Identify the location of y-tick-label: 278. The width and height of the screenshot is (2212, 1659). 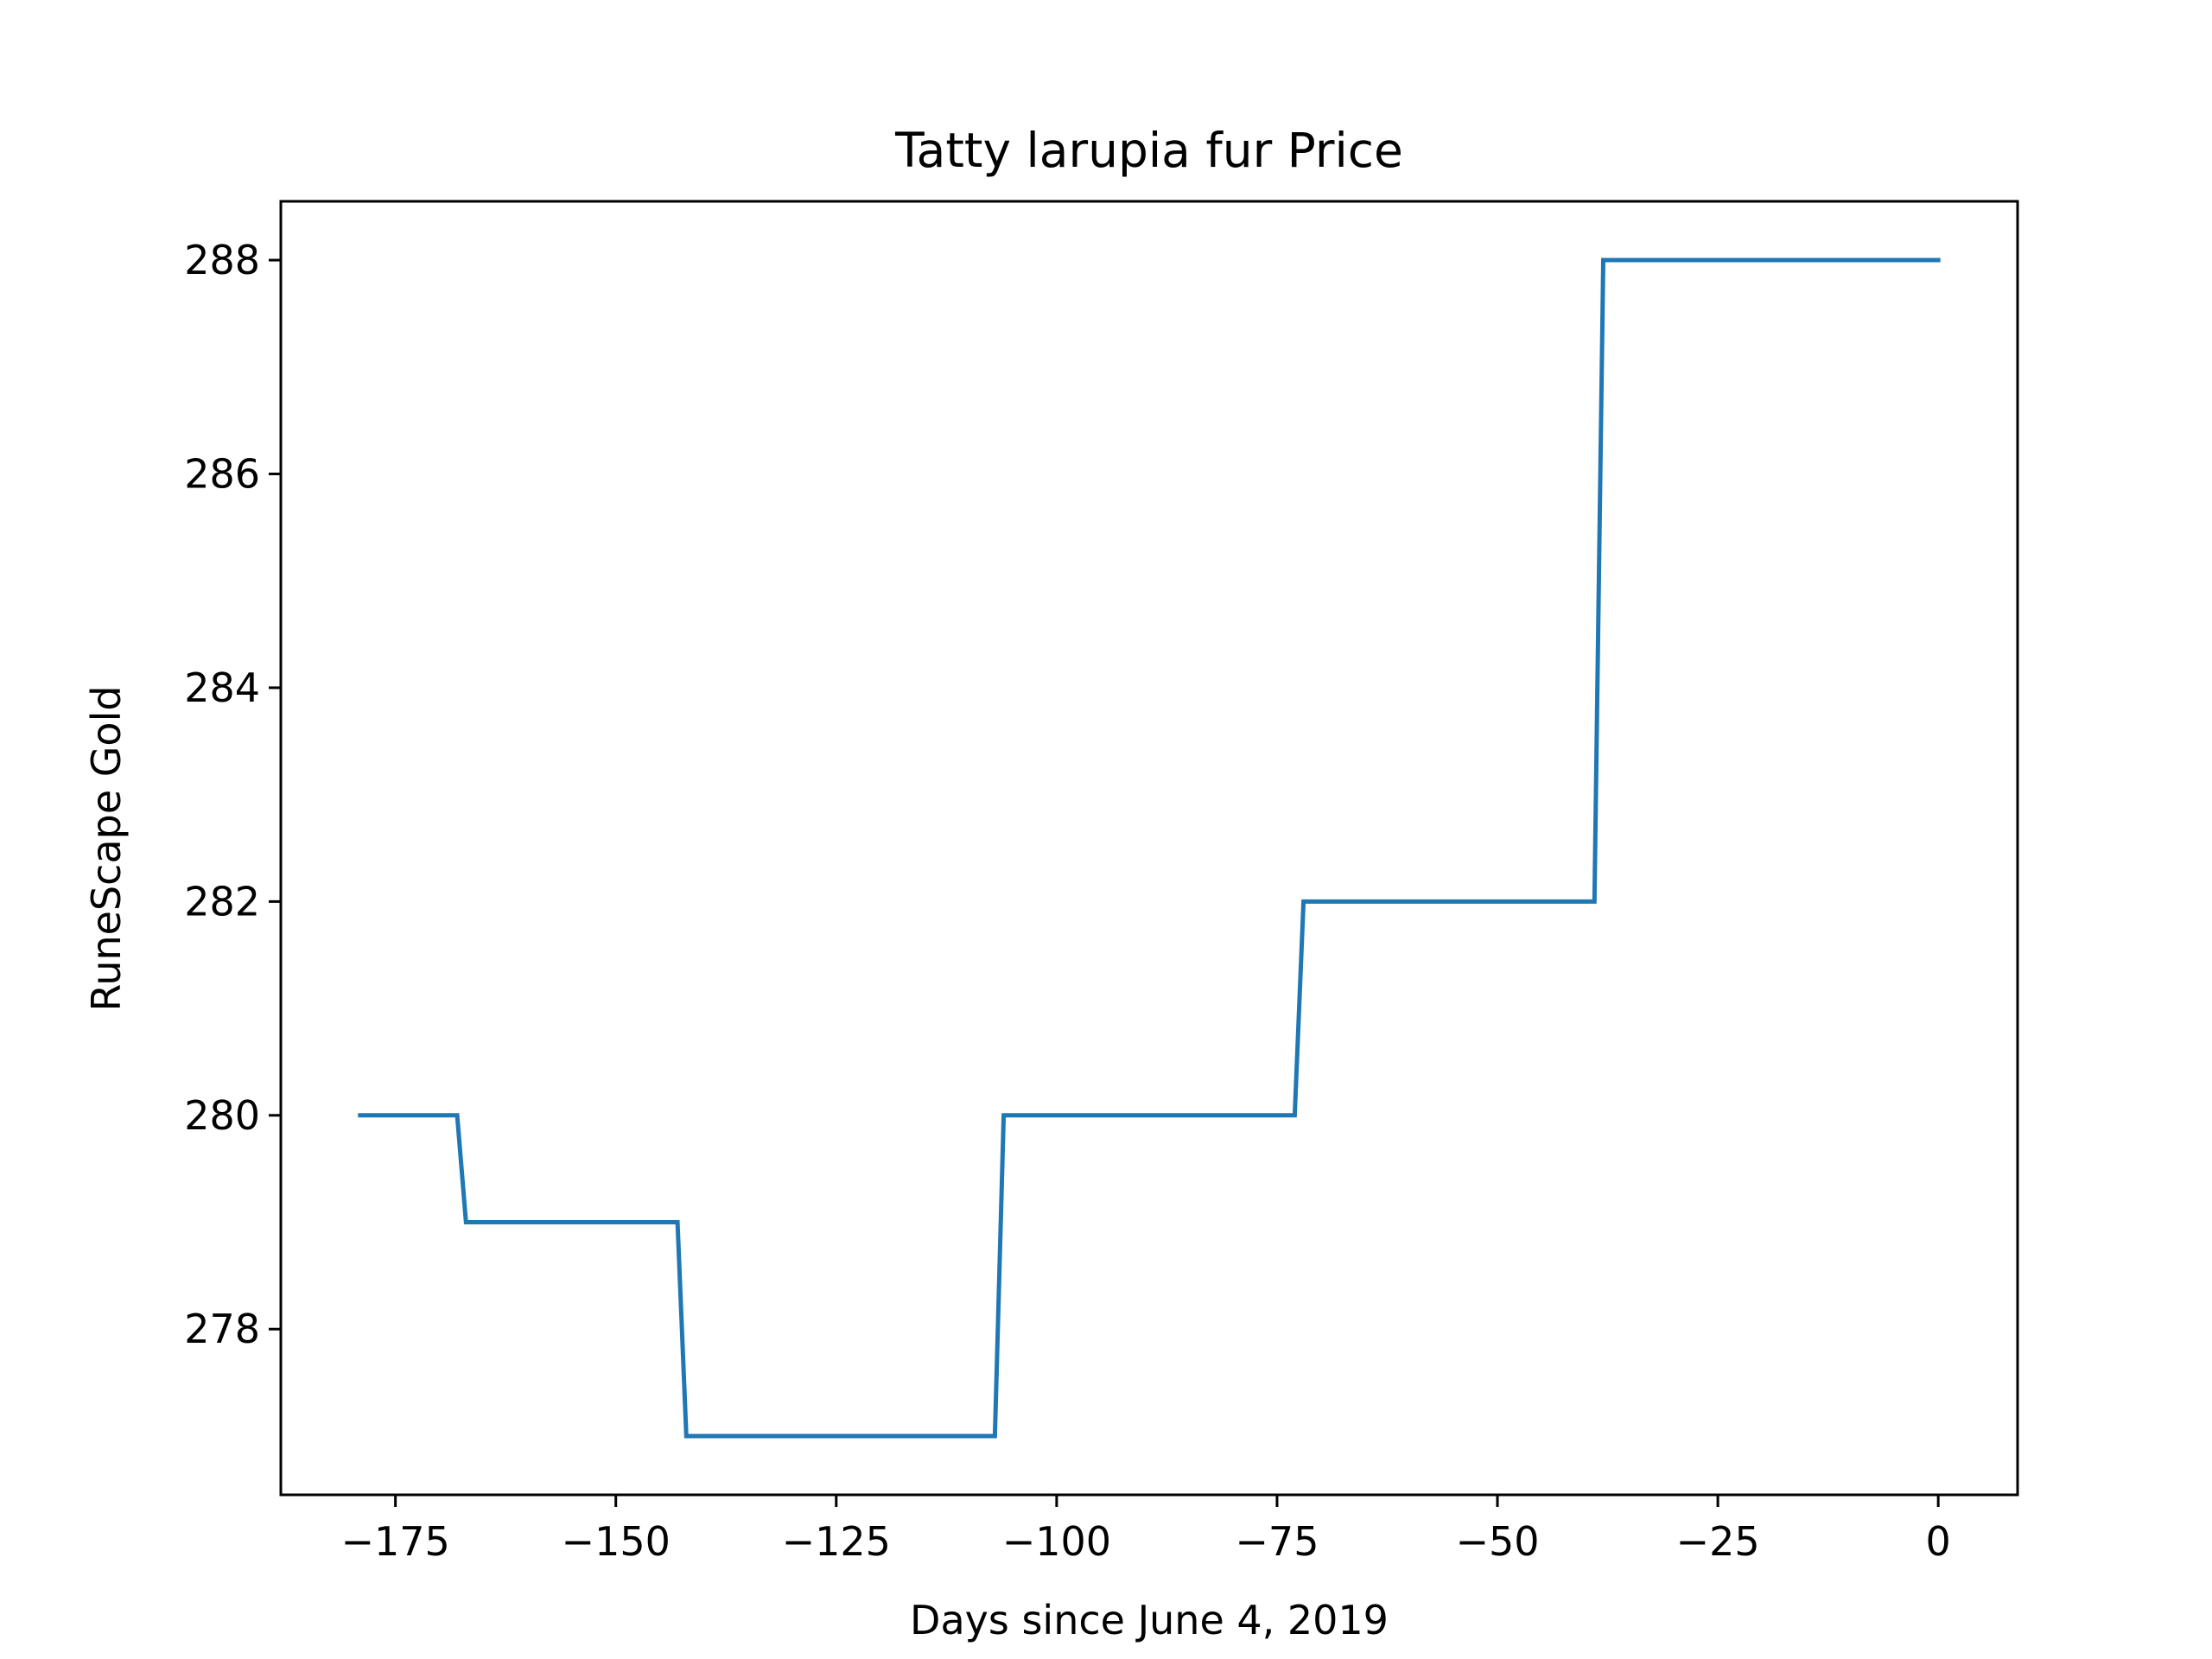
(222, 1329).